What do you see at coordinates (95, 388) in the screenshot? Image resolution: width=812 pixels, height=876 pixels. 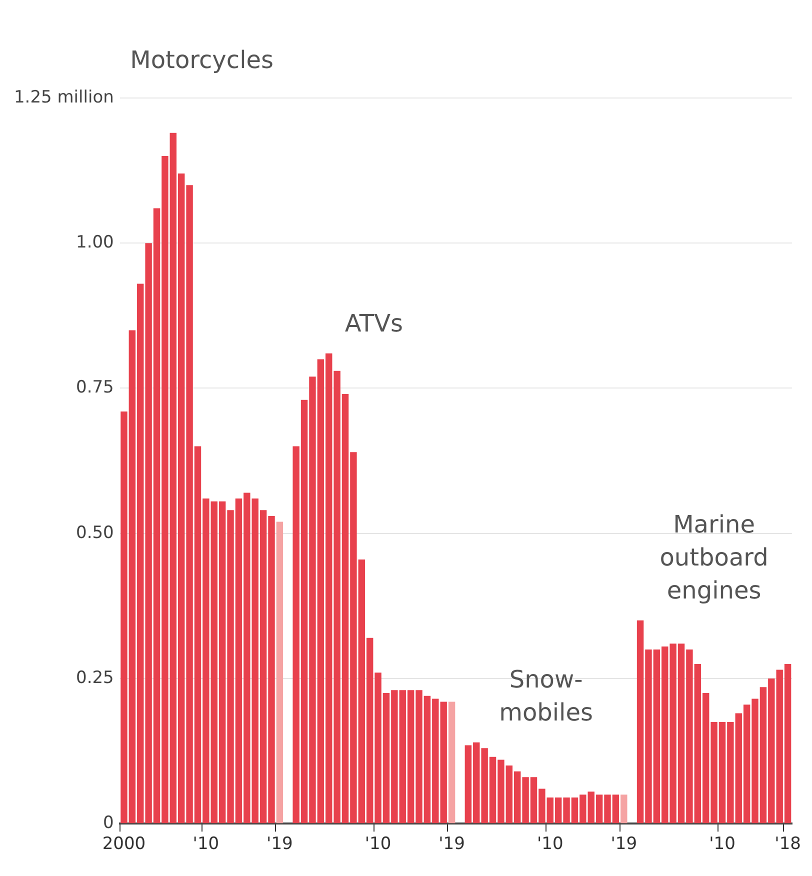 I see `y-tick-label: 0.75` at bounding box center [95, 388].